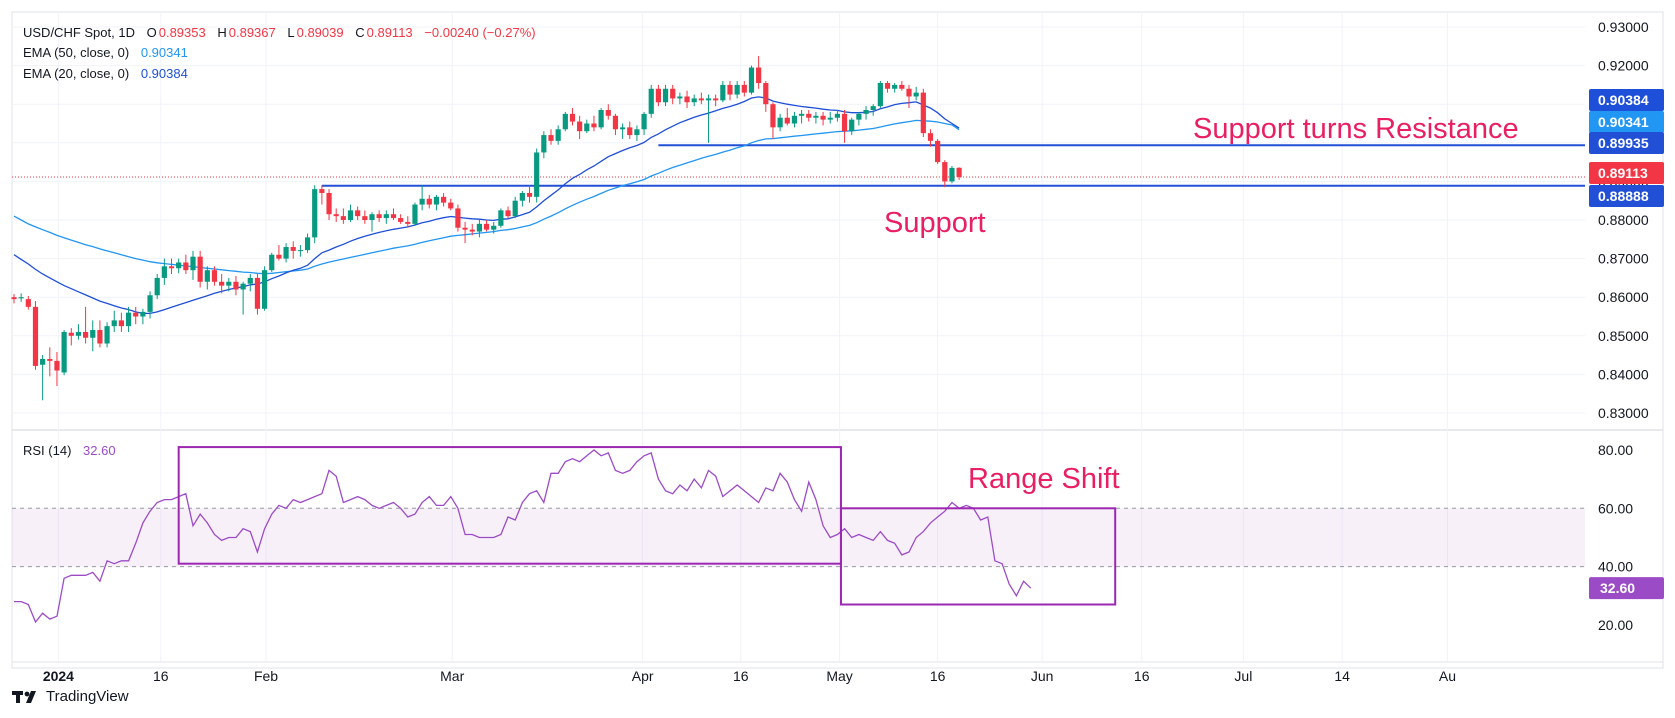  Describe the element at coordinates (182, 32) in the screenshot. I see `open-value: 0.89353` at that location.